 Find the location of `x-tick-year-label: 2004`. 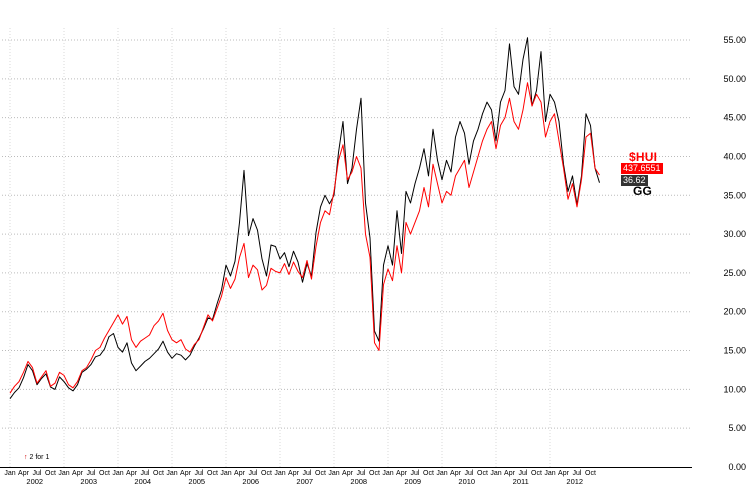

x-tick-year-label: 2004 is located at coordinates (142, 481).